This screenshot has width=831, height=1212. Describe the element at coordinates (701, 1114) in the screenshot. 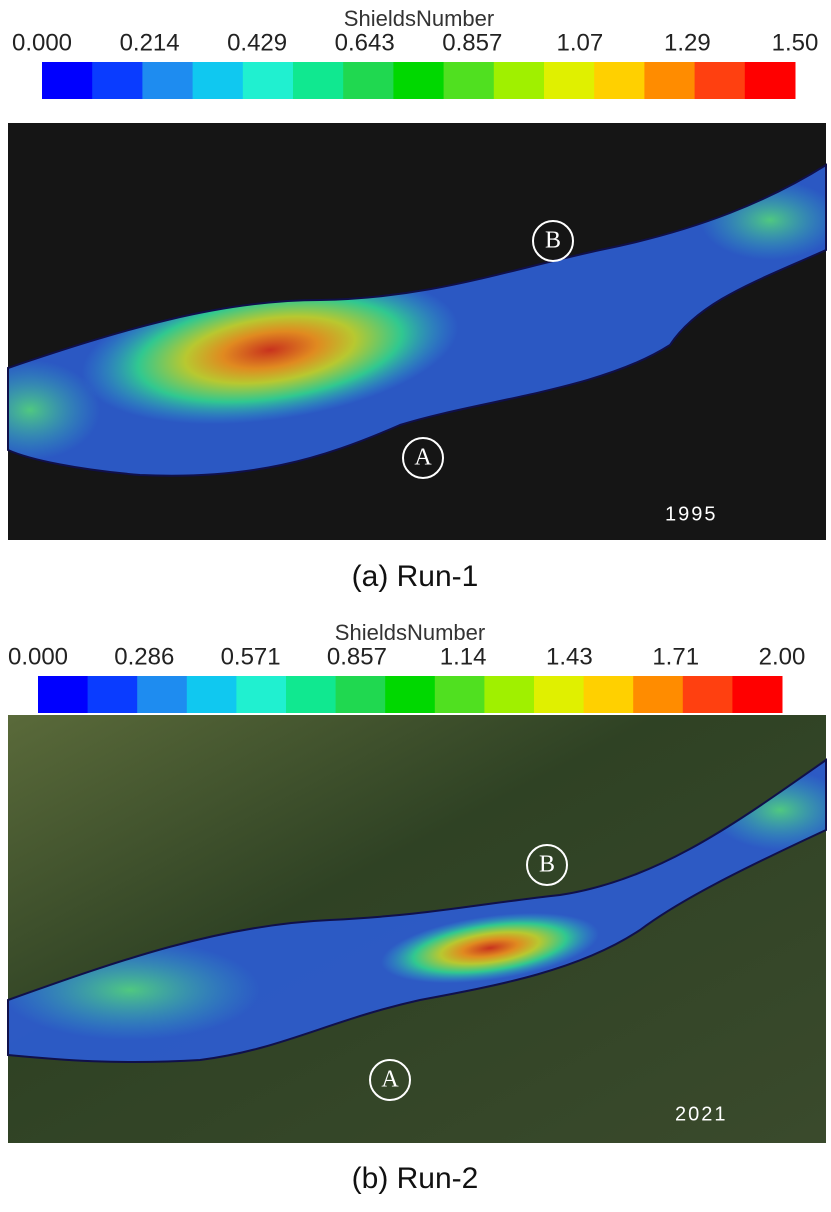

I see `year-label: 2021` at that location.